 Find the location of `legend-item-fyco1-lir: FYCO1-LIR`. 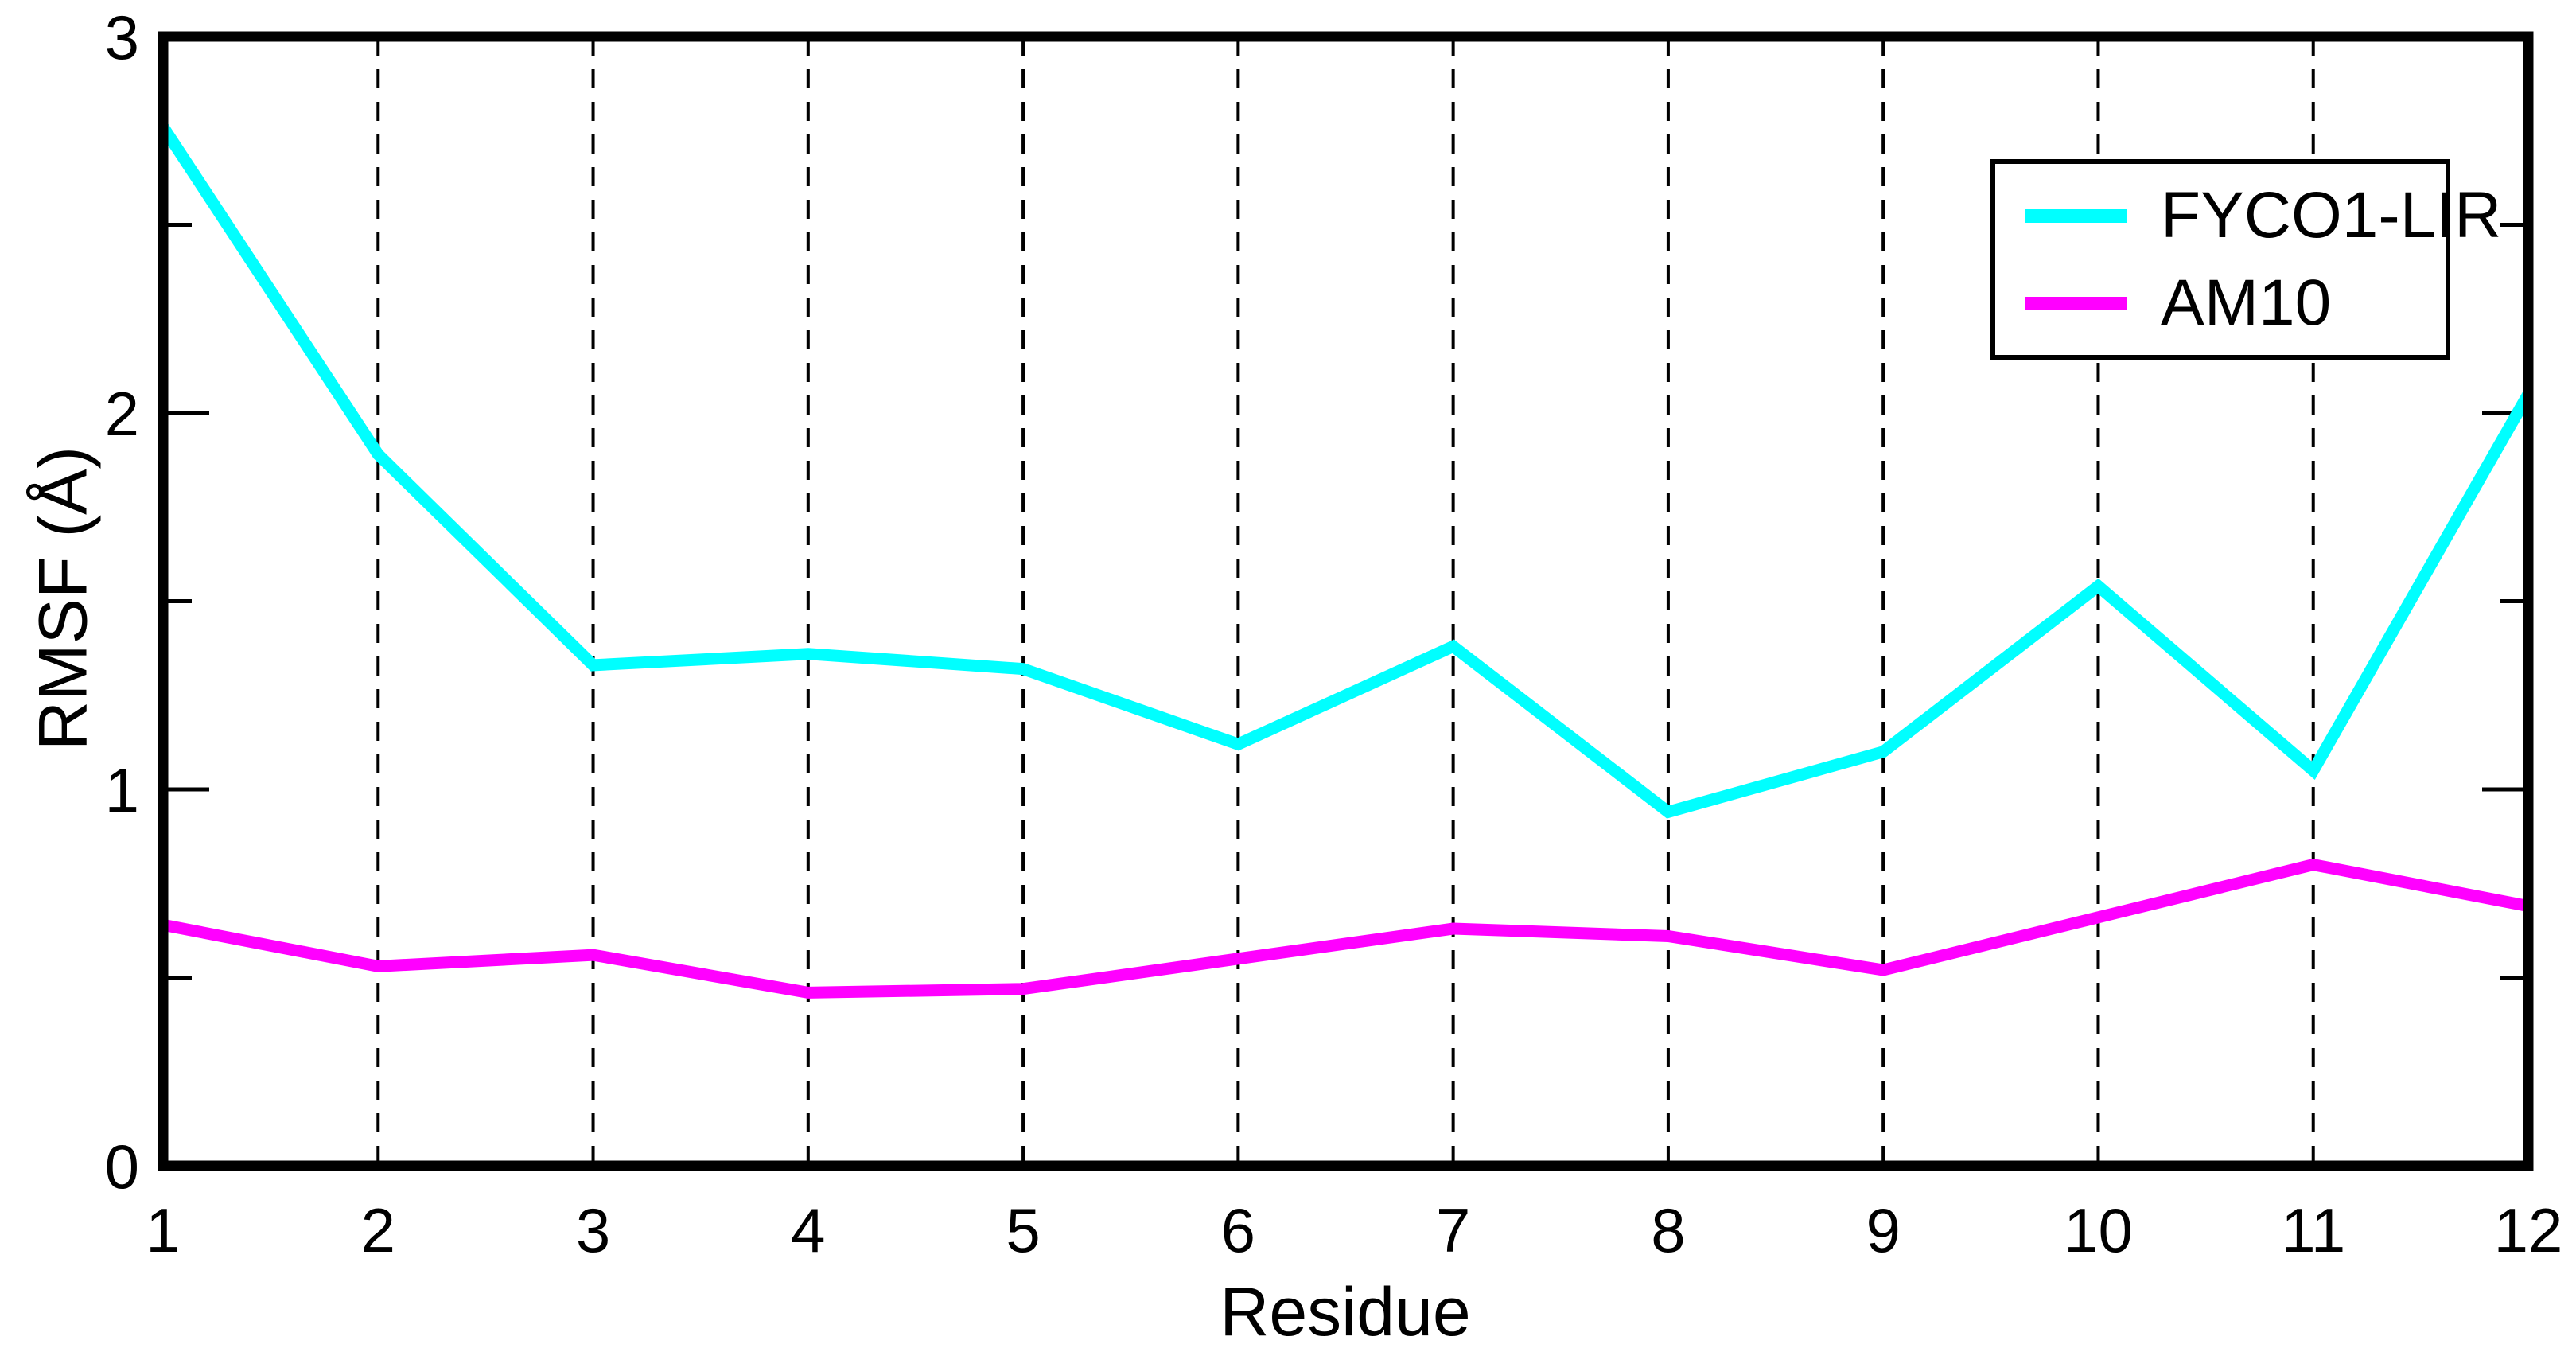

legend-item-fyco1-lir: FYCO1-LIR is located at coordinates (2263, 215).